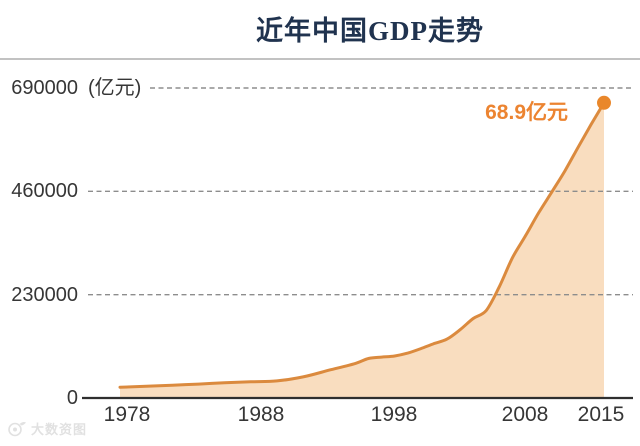 Image resolution: width=640 pixels, height=446 pixels. I want to click on chart-title: 近年中国GDP走势, so click(370, 31).